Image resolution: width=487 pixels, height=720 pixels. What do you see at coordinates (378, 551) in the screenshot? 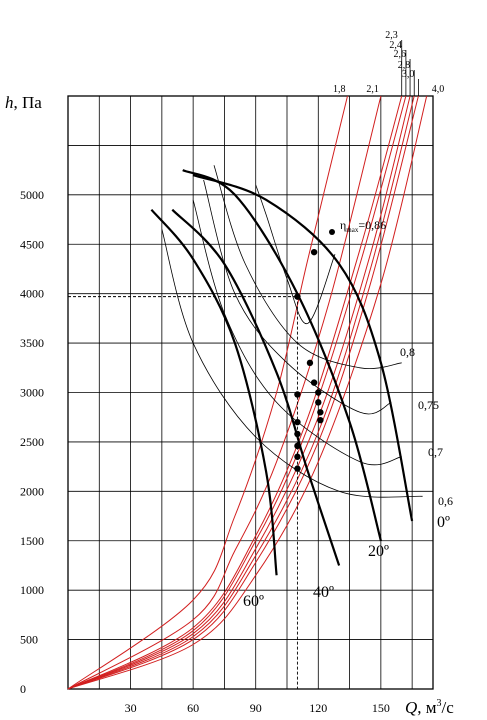
I see `blade-angle-label: 20º` at bounding box center [378, 551].